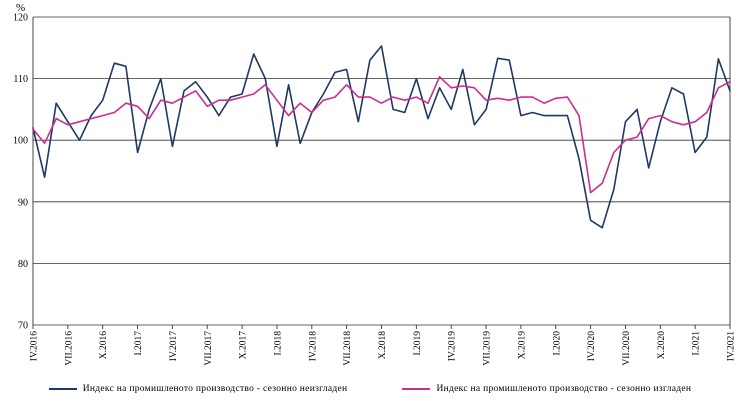 The image size is (740, 418). What do you see at coordinates (416, 389) in the screenshot?
I see `line-swatch-adjusted-icon` at bounding box center [416, 389].